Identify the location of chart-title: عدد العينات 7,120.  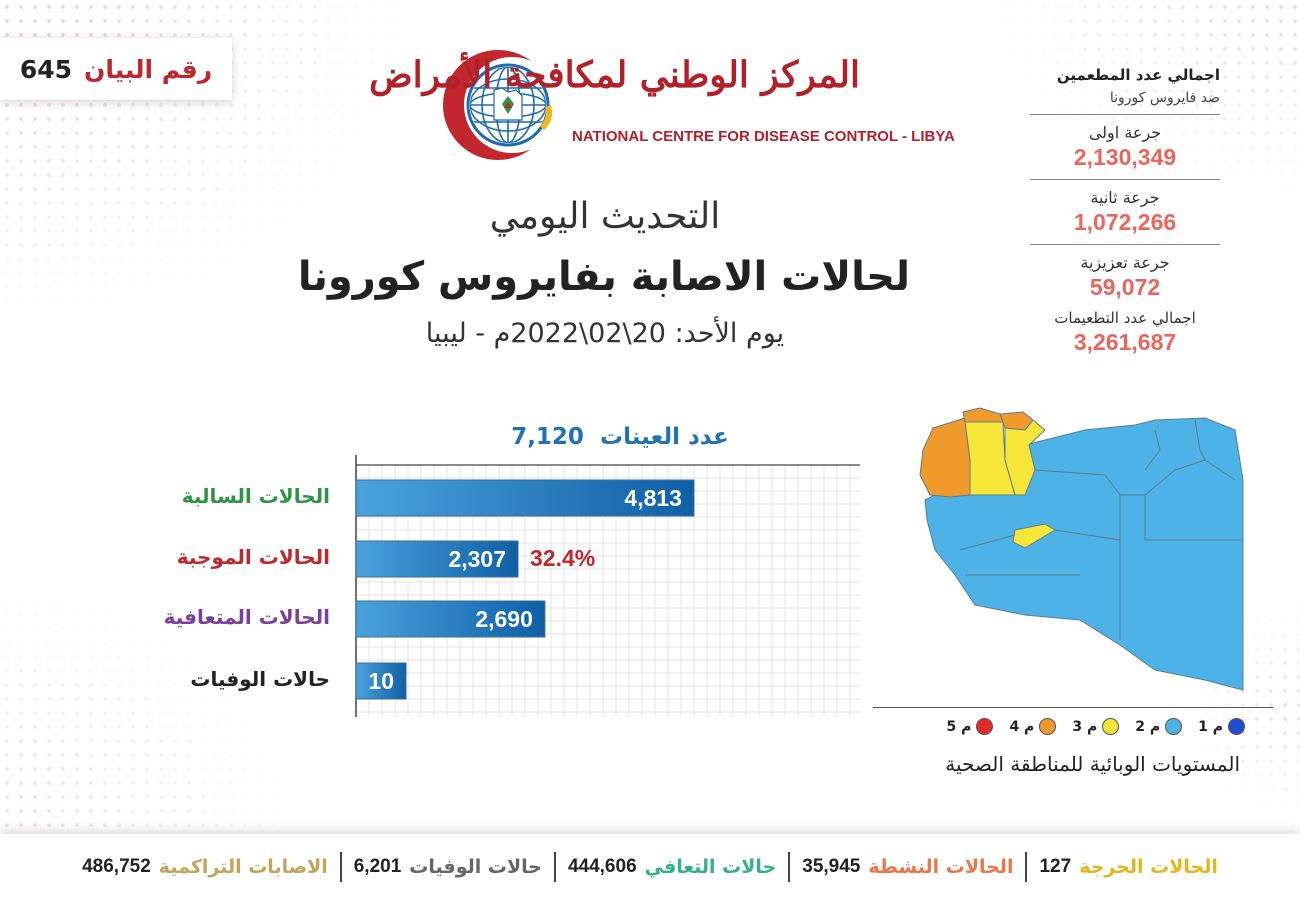
(620, 437).